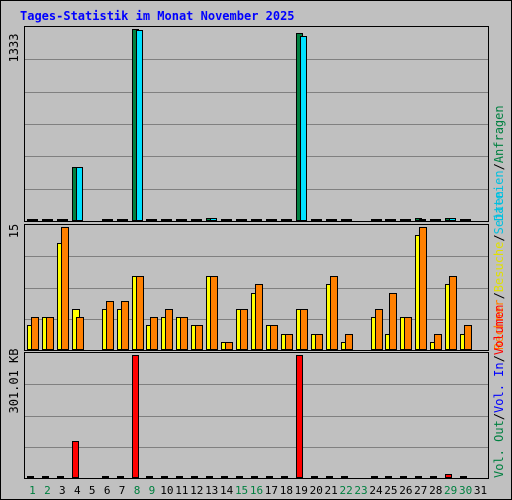  What do you see at coordinates (157, 16) in the screenshot?
I see `chart-title: Tages-Statistik im Monat November 2025` at bounding box center [157, 16].